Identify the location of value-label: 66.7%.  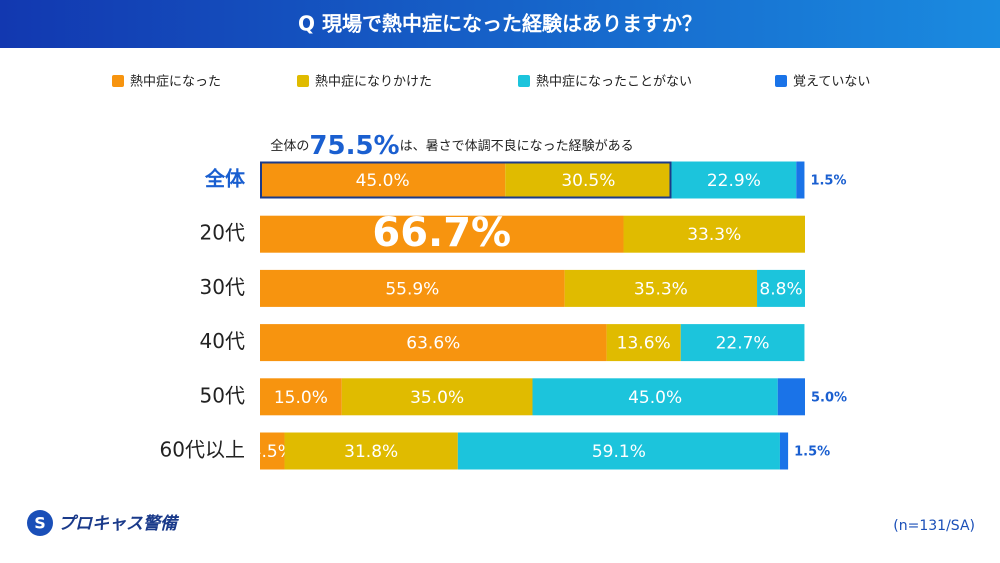
(441, 233).